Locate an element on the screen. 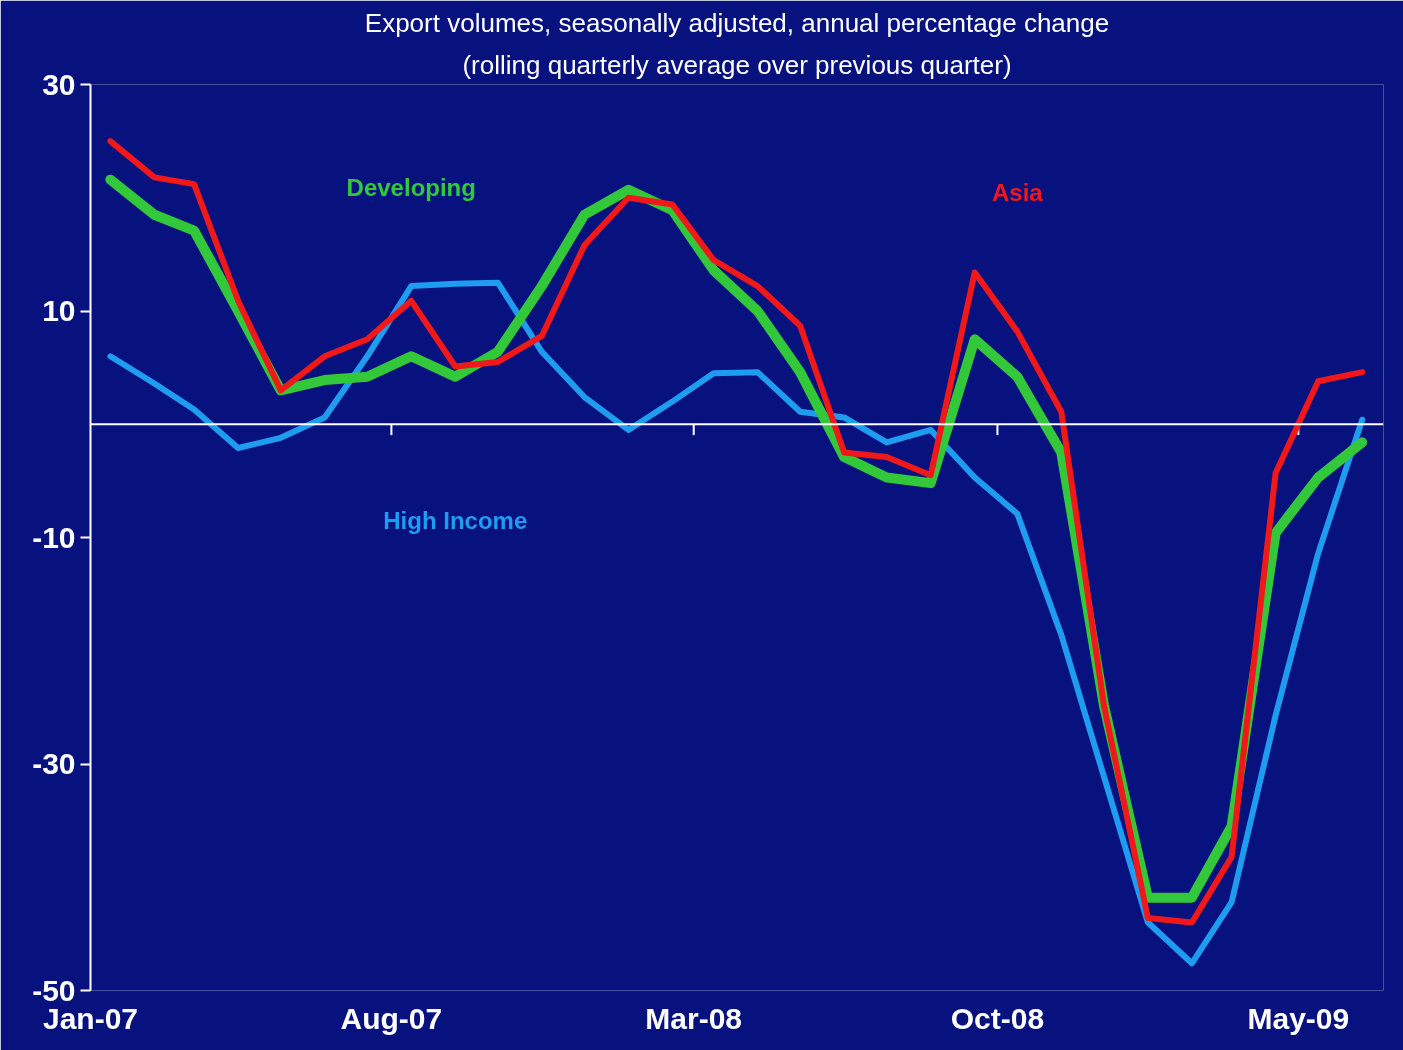 This screenshot has width=1403, height=1050. x-tick-label: Oct-08 is located at coordinates (997, 1018).